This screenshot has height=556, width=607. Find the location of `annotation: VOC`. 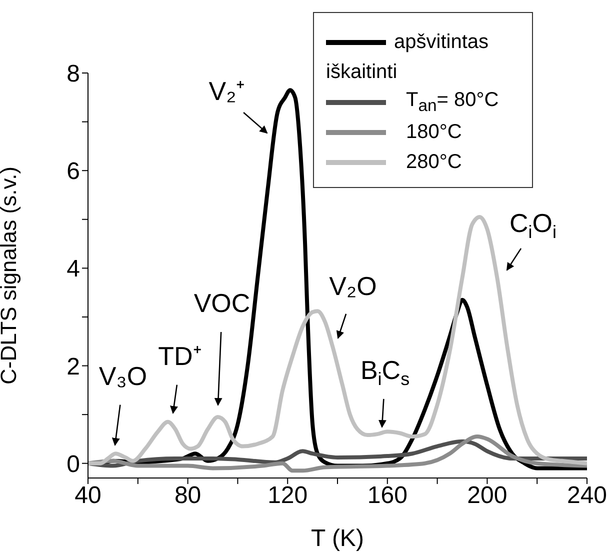

annotation: VOC is located at coordinates (222, 303).